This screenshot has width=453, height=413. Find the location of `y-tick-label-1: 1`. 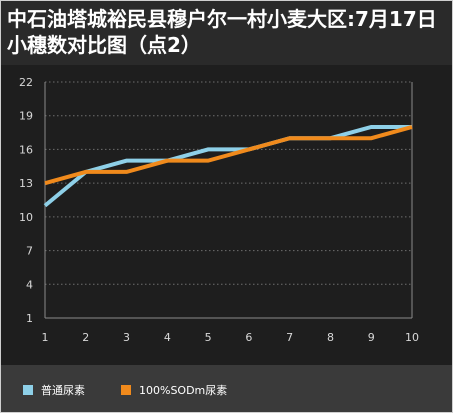

y-tick-label-1: 1 is located at coordinates (29, 318).